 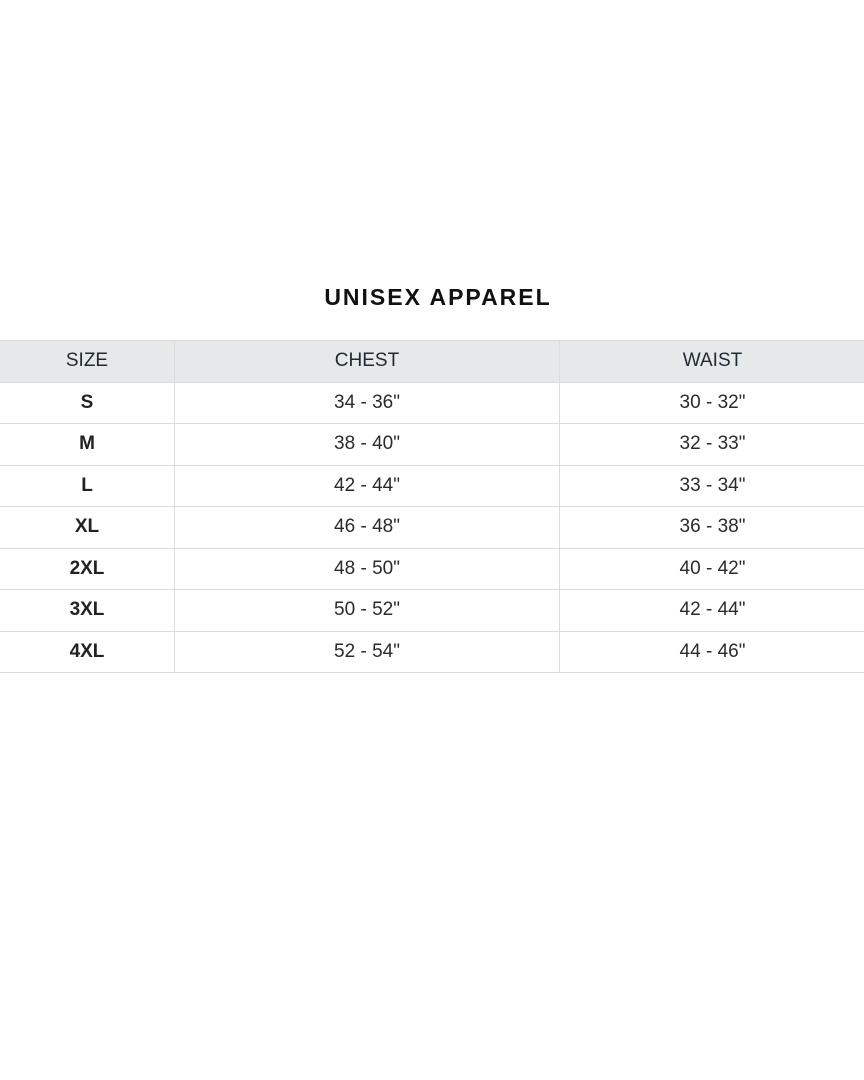 What do you see at coordinates (87, 651) in the screenshot?
I see `cell-size: 4XL` at bounding box center [87, 651].